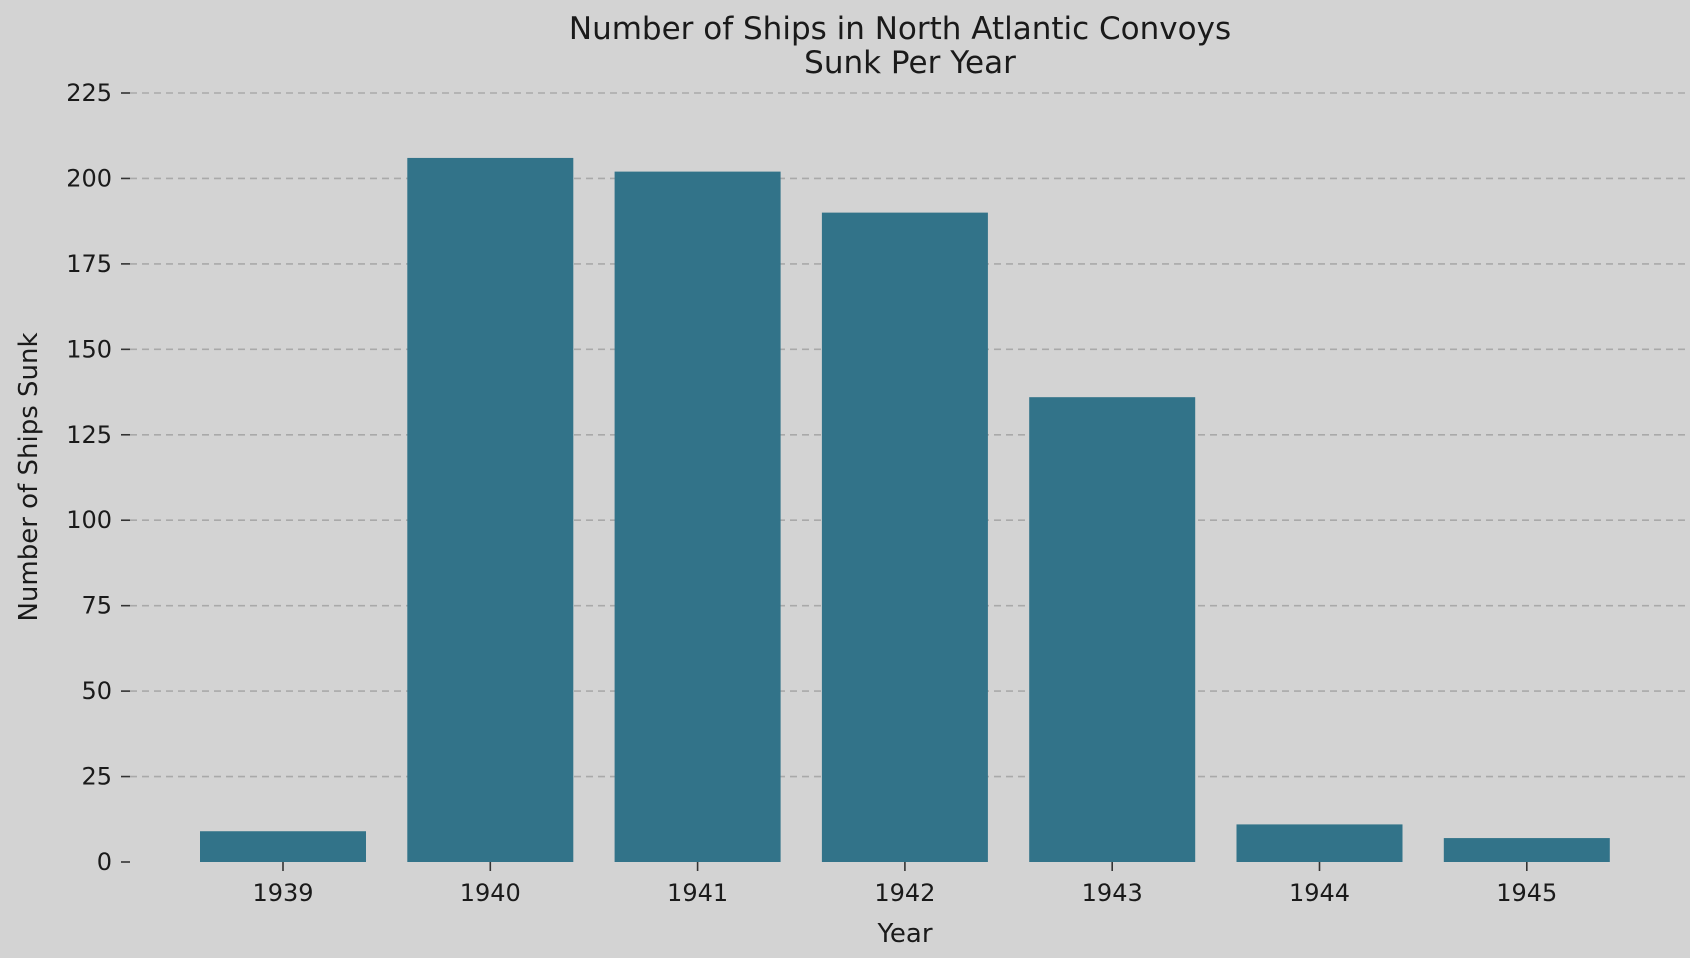 The image size is (1690, 958). What do you see at coordinates (1319, 843) in the screenshot?
I see `bar-1944` at bounding box center [1319, 843].